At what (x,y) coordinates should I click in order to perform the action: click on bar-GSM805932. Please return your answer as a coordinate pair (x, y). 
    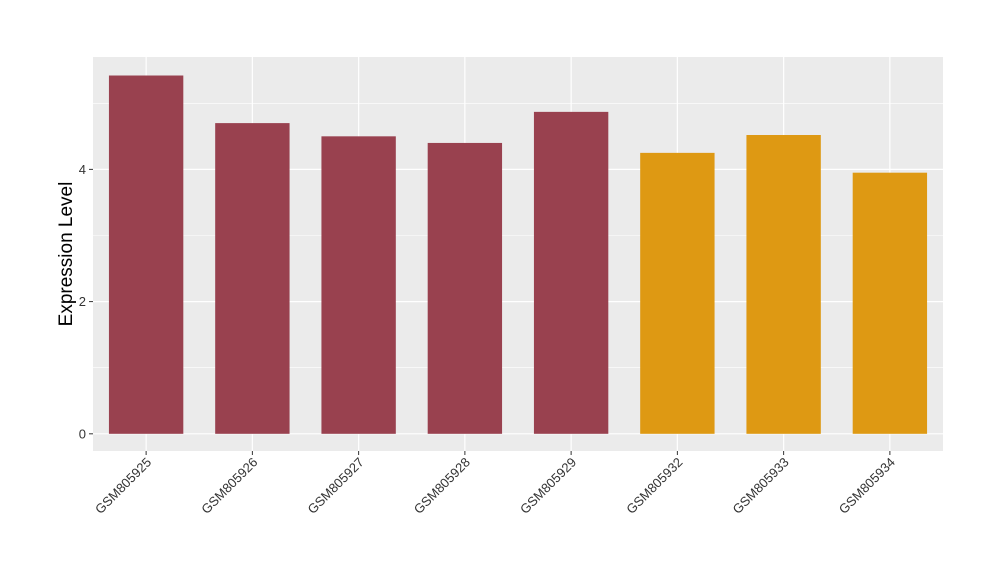
    Looking at the image, I should click on (677, 293).